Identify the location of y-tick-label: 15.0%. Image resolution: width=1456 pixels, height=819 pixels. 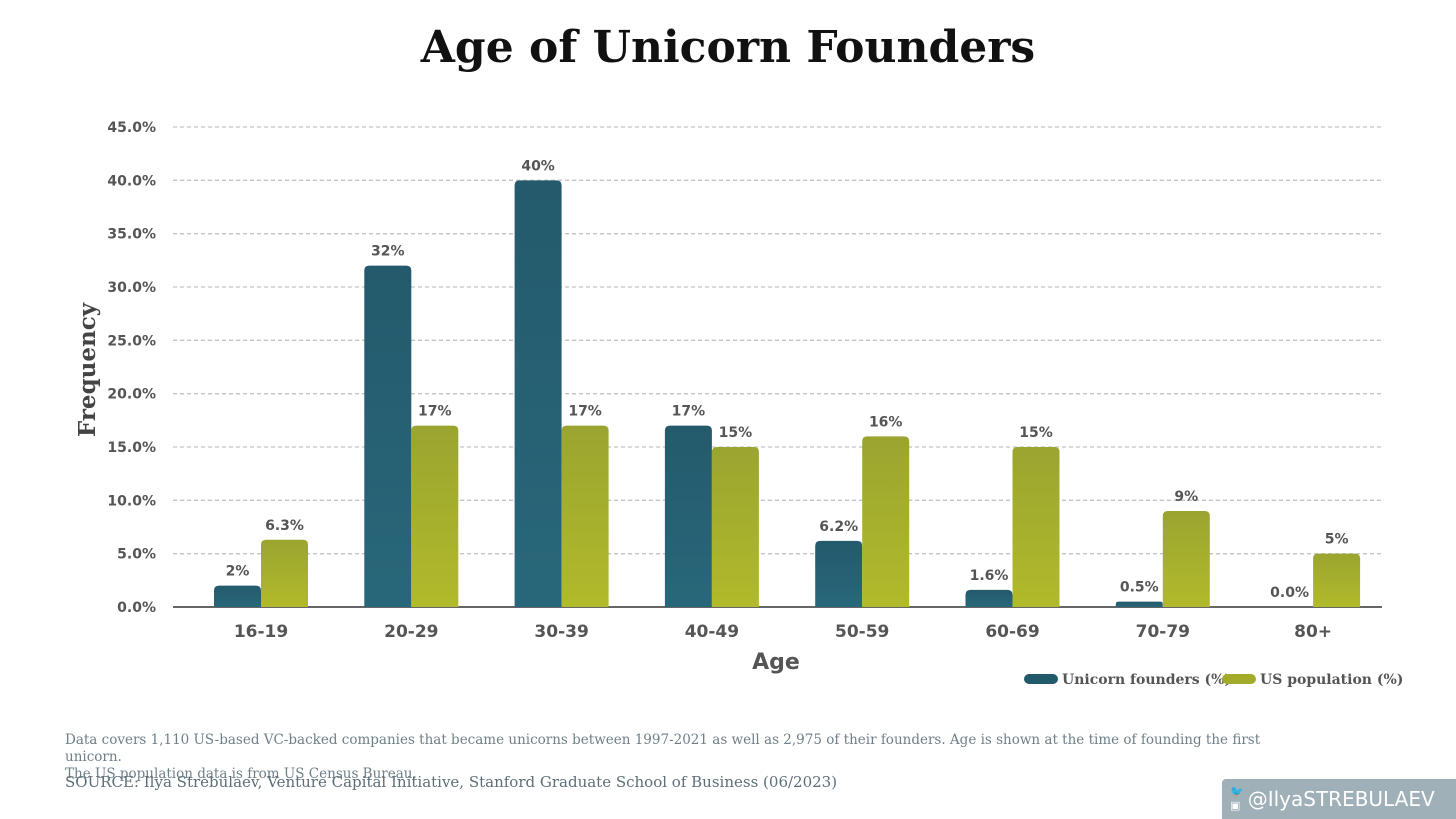
(131, 448).